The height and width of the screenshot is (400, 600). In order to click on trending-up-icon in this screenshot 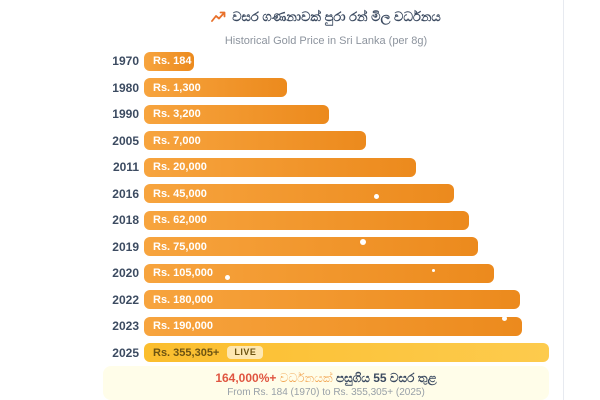, I will do `click(218, 16)`.